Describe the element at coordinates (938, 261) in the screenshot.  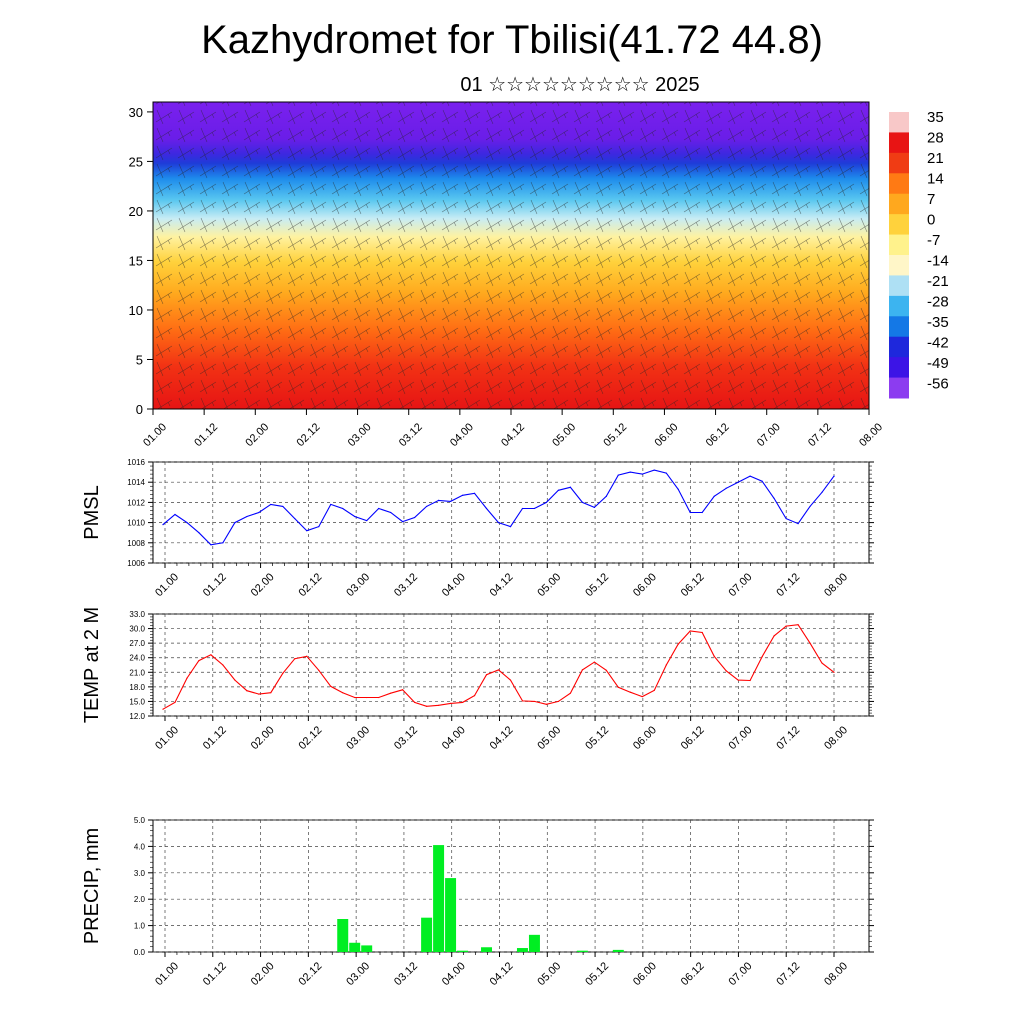
I see `colorbar-label: -14` at that location.